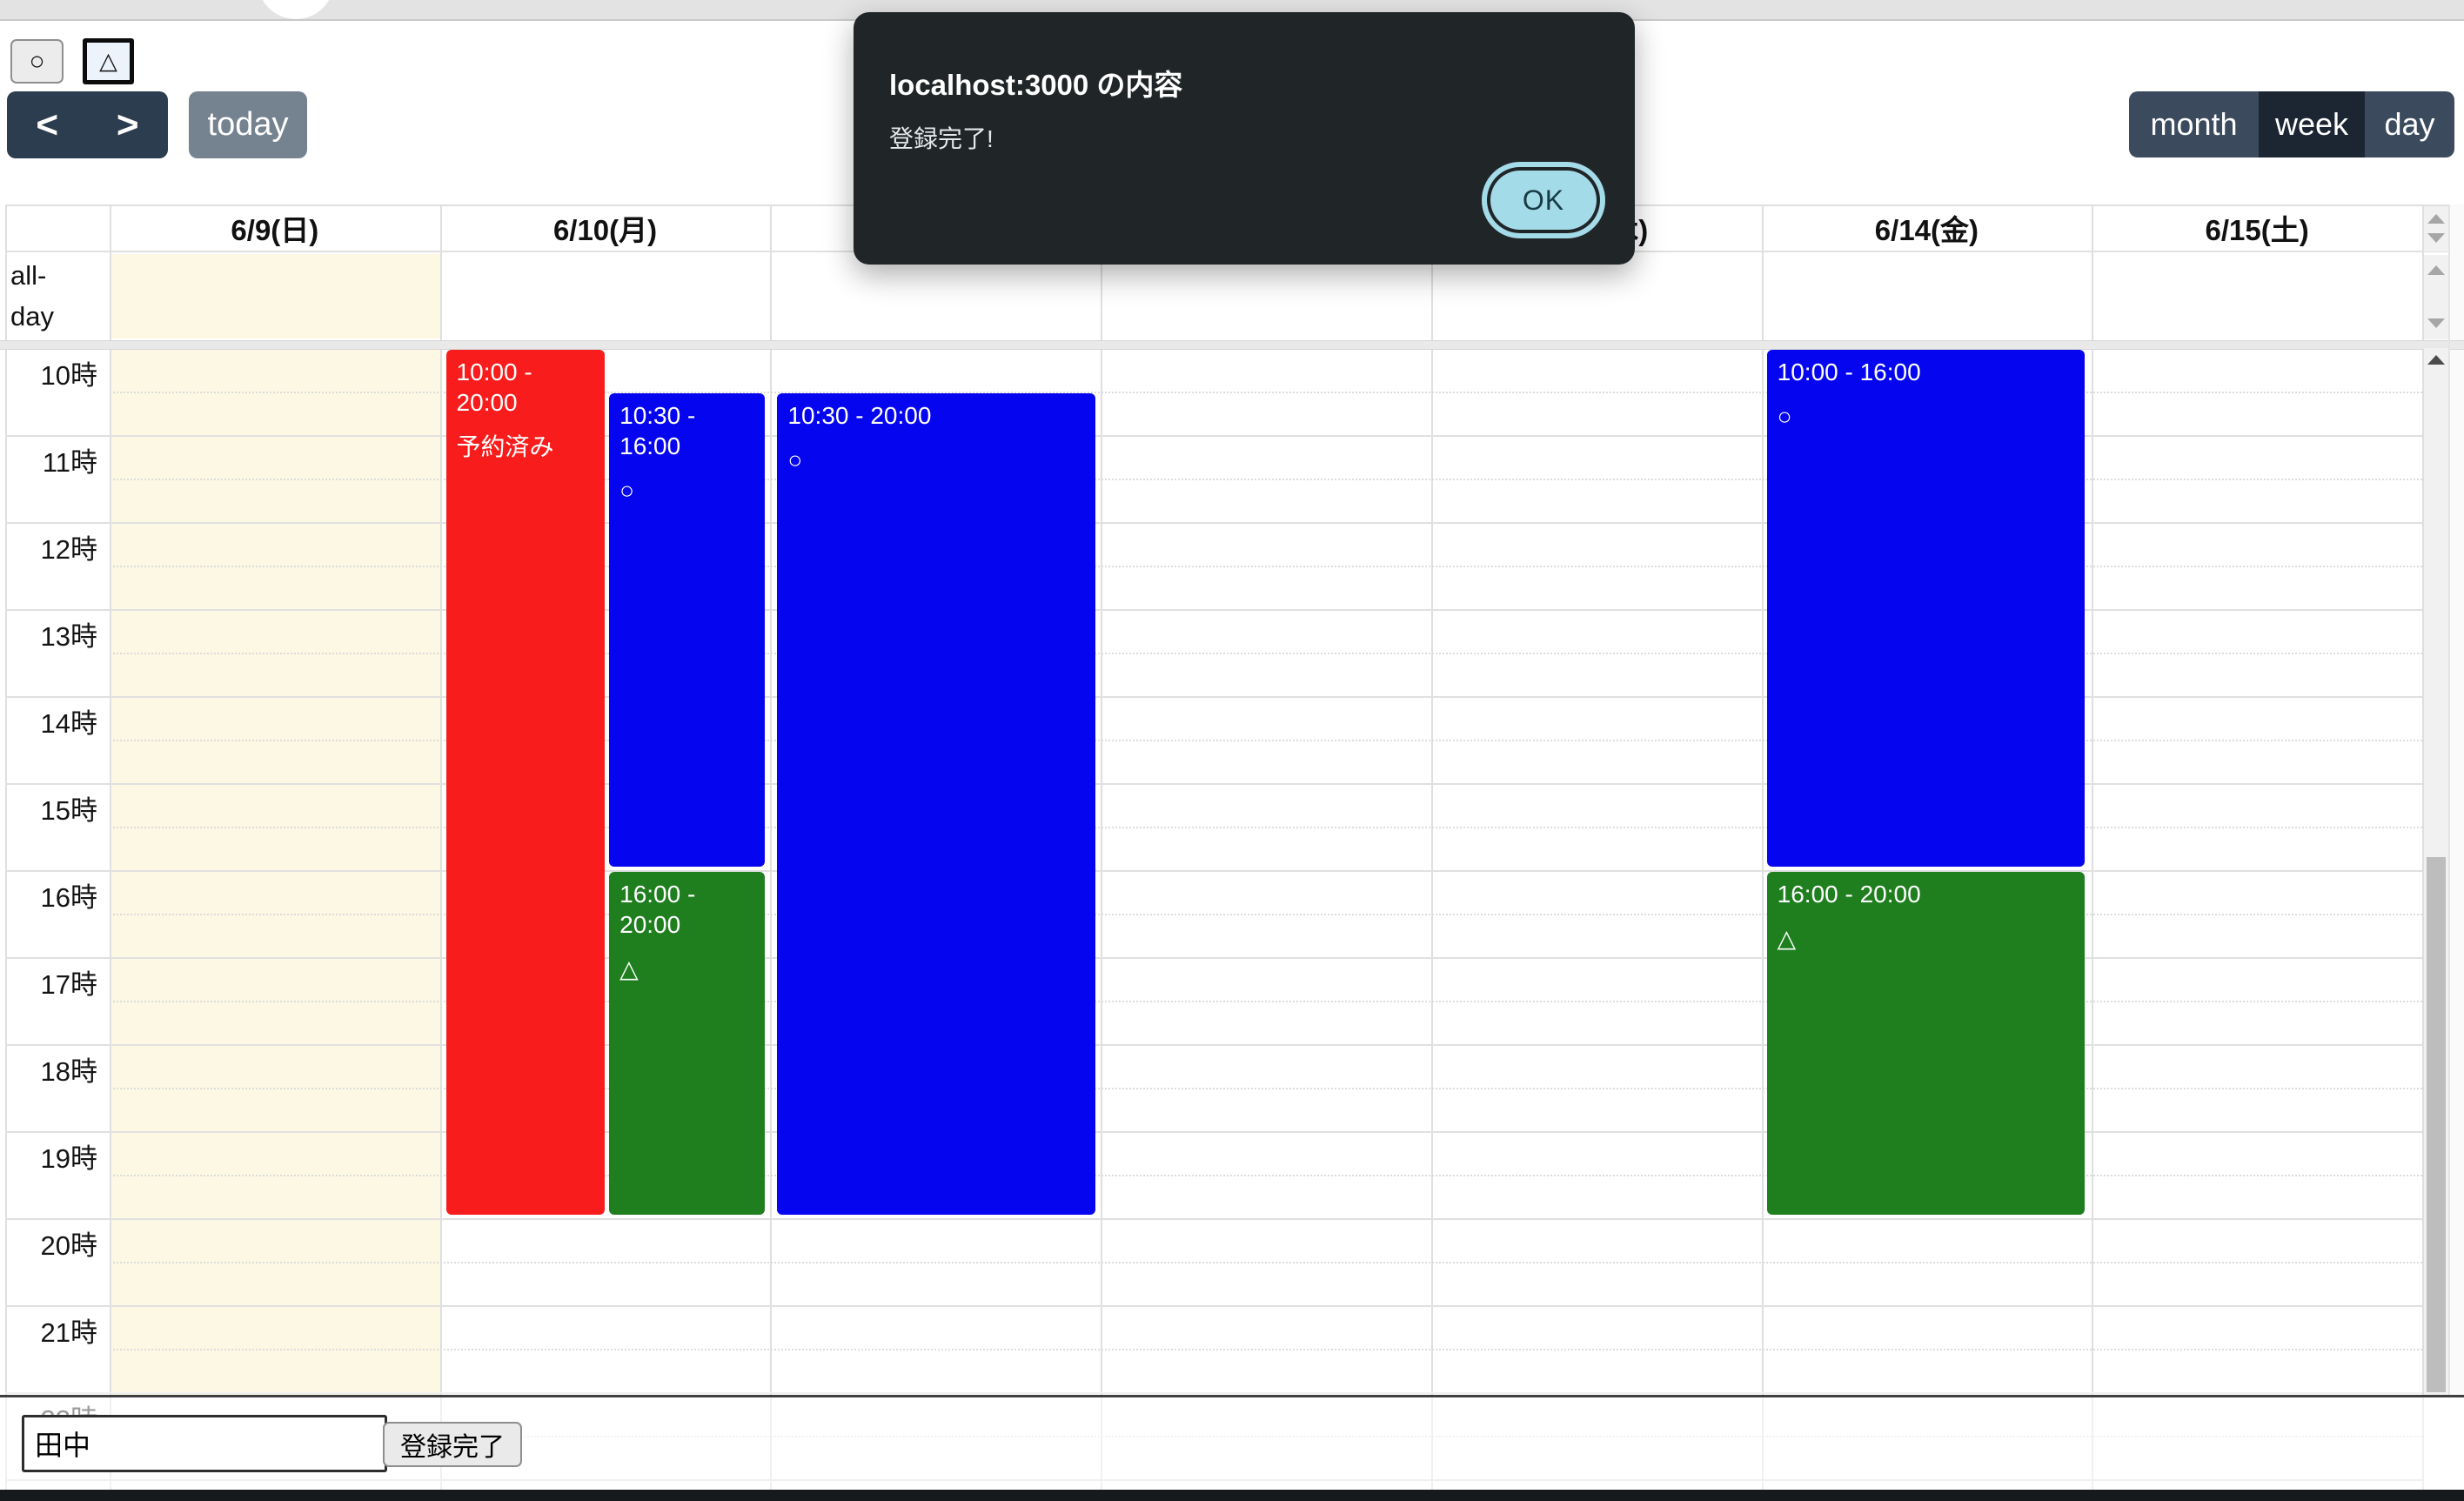  I want to click on table-left-border-faint, so click(6, 1443).